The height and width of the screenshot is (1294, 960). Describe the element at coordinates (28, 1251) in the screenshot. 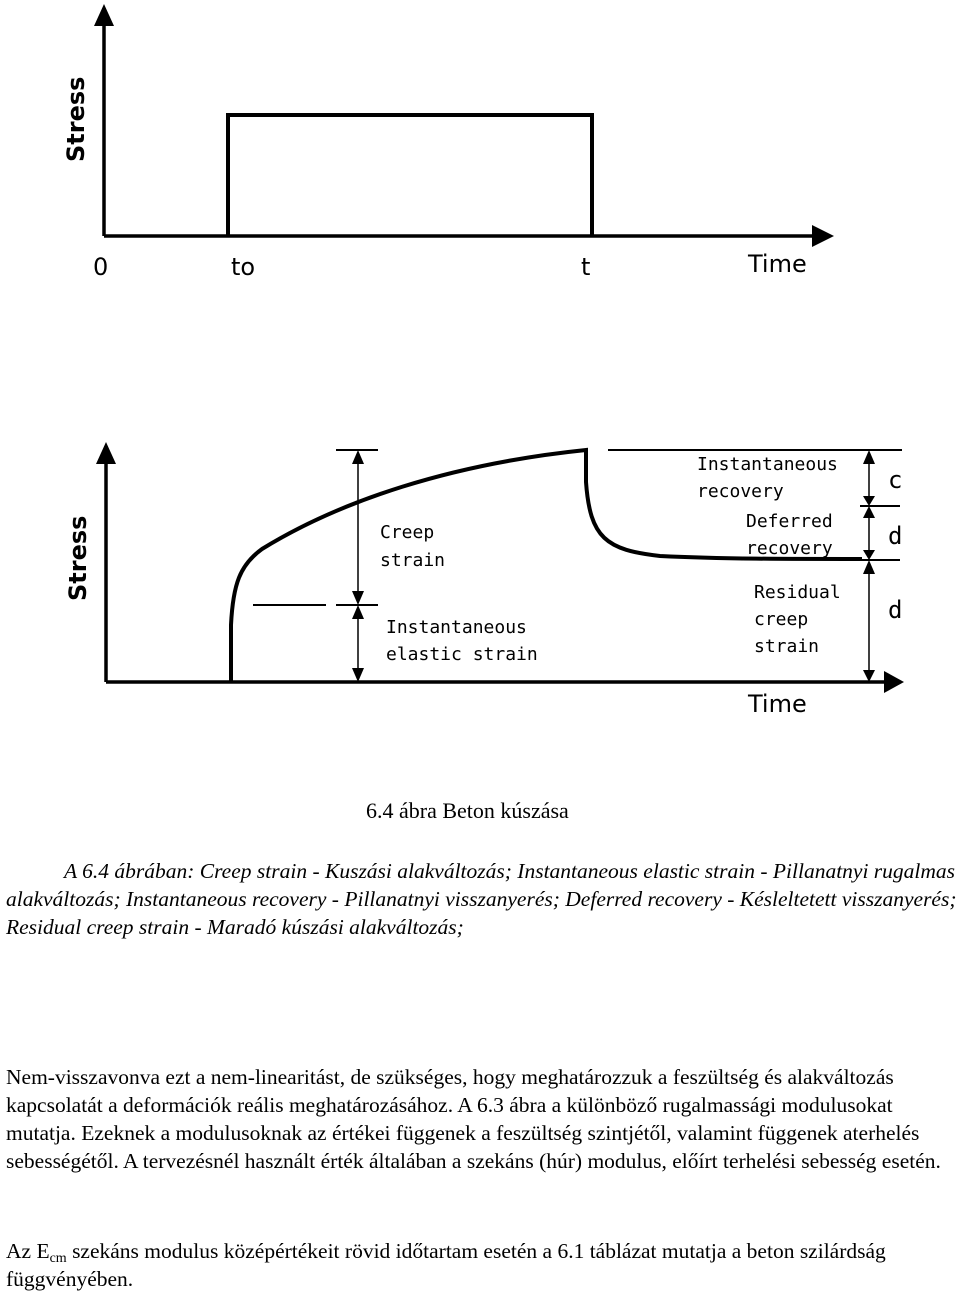

I see `text-segment: Az E` at that location.